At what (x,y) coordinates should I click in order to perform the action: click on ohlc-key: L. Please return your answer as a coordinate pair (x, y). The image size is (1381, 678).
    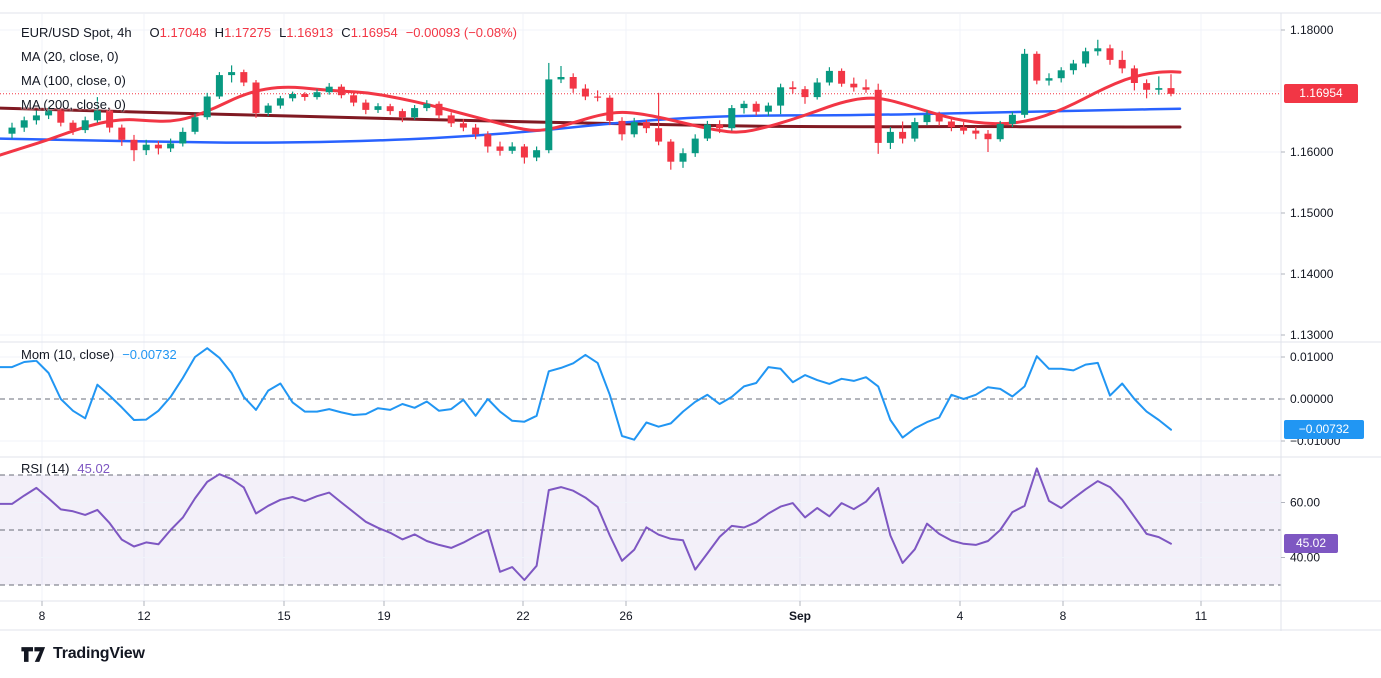
    Looking at the image, I should click on (283, 32).